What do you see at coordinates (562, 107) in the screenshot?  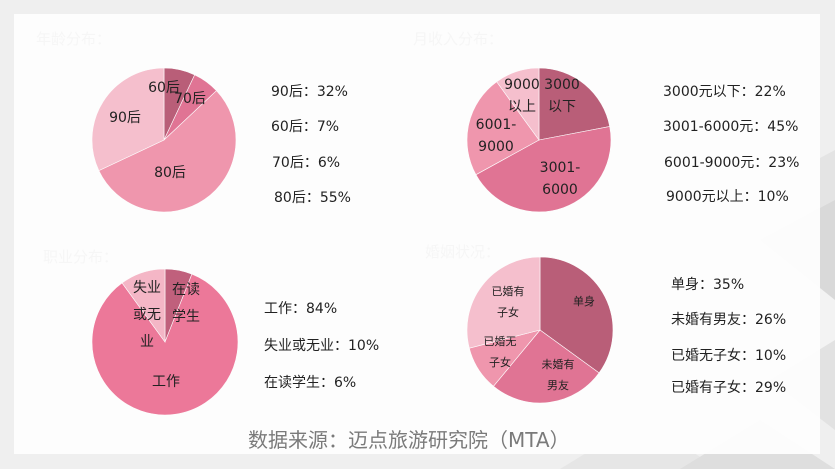 I see `pie-slice-label: 以下` at bounding box center [562, 107].